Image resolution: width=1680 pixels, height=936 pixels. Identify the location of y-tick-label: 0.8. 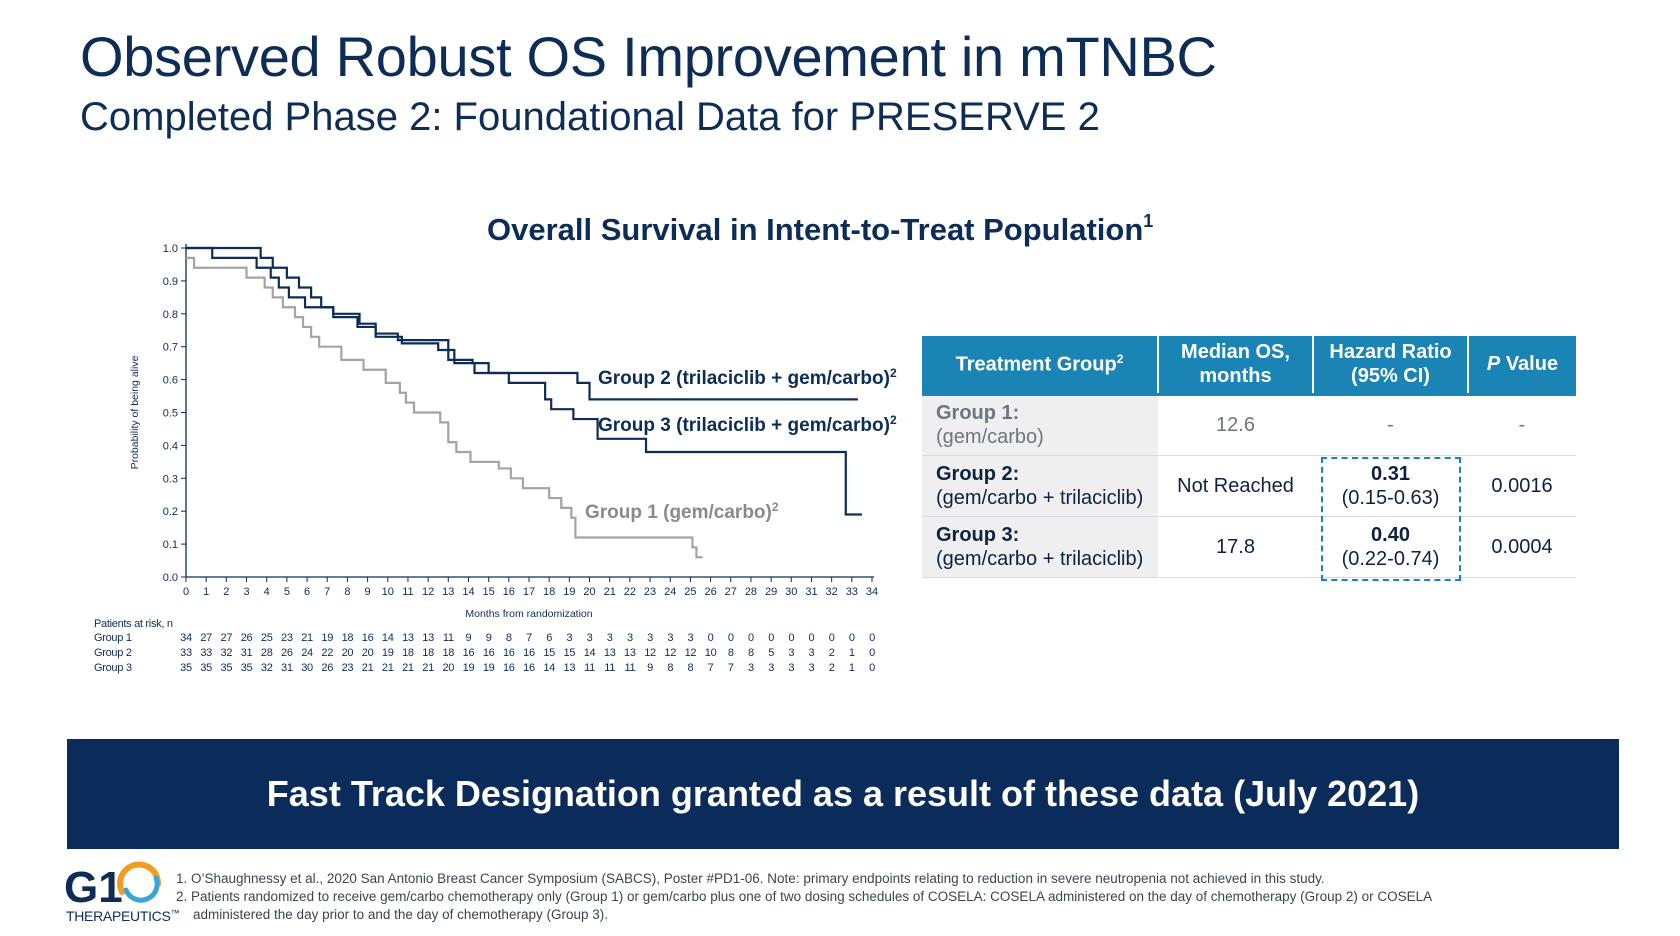
(170, 315).